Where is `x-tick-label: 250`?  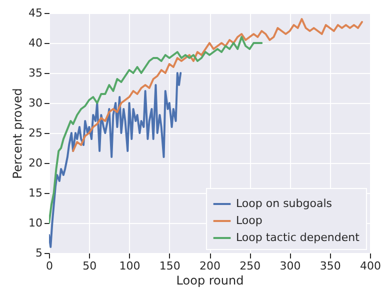
x-tick-label: 250 is located at coordinates (250, 266).